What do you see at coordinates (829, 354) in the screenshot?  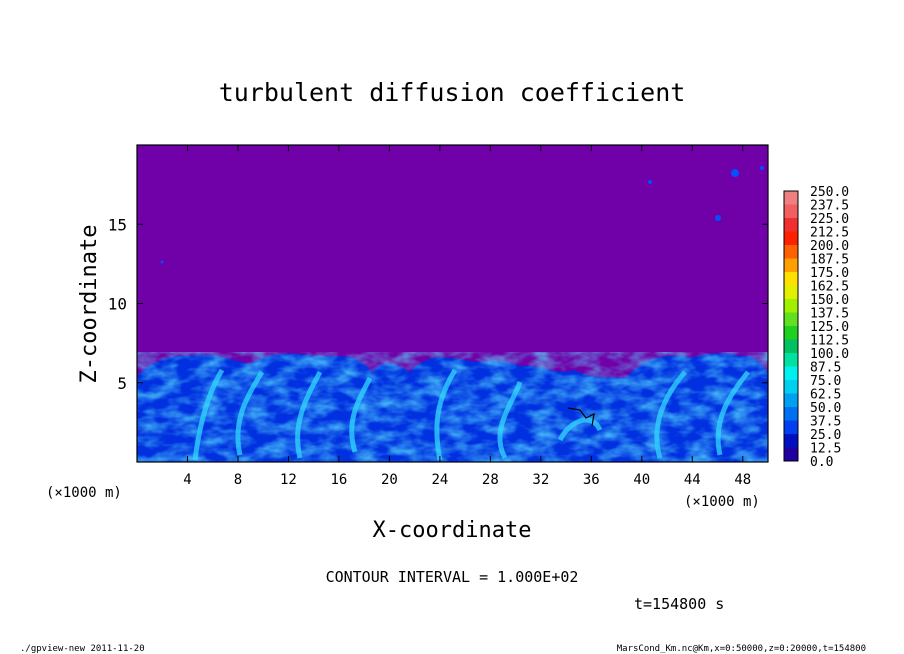 I see `colorbar-label: 100.0` at bounding box center [829, 354].